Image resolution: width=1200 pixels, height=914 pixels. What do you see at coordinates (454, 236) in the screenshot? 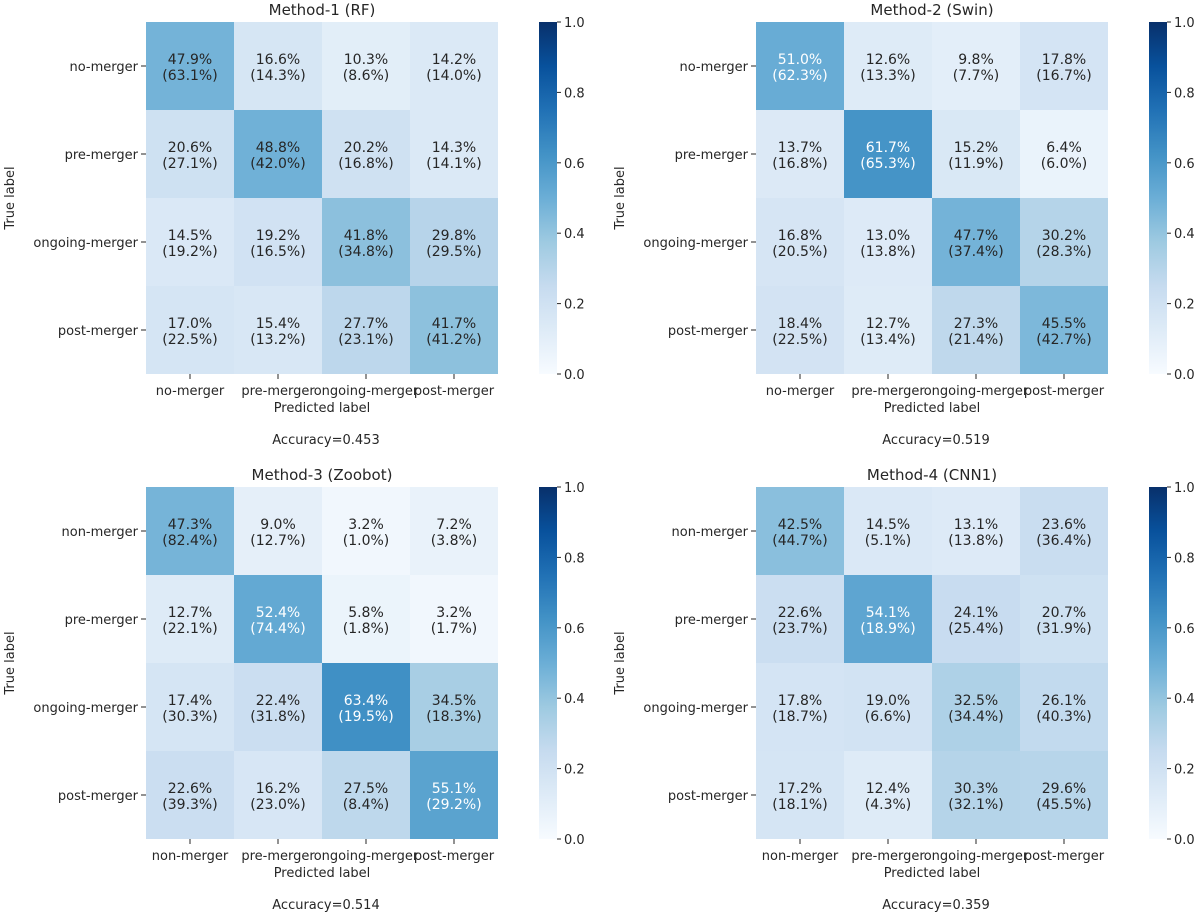
I see `cell-value-label: 29.8%` at bounding box center [454, 236].